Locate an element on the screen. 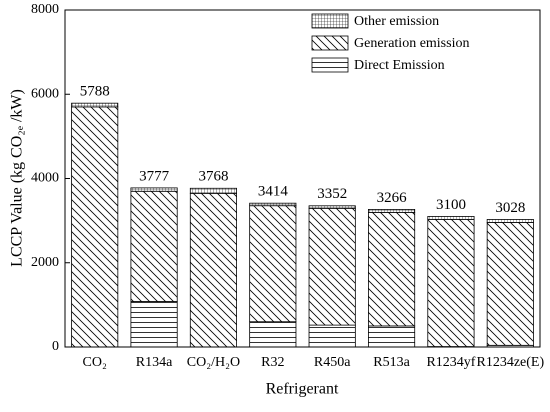 Image resolution: width=550 pixels, height=412 pixels. x-tick-label: R1234ze(E) is located at coordinates (510, 362).